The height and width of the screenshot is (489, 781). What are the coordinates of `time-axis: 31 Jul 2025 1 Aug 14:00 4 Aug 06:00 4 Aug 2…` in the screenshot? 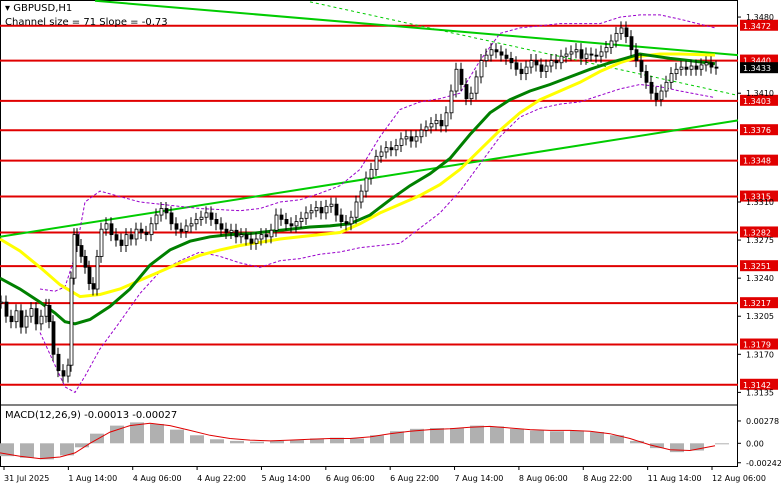 It's located at (384, 474).